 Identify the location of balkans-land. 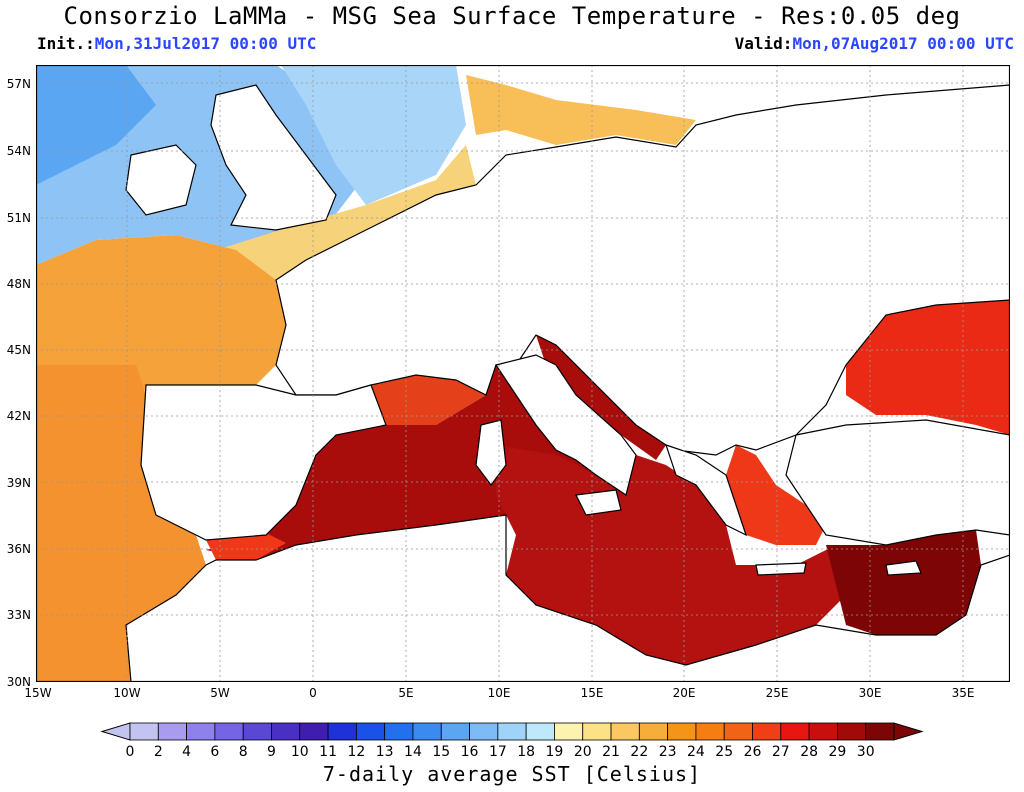
(706, 490).